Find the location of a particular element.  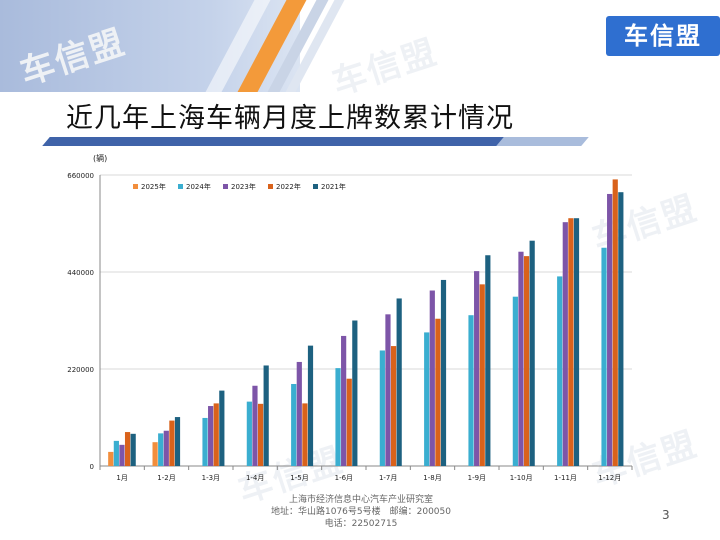

legend-label: 2025年 is located at coordinates (153, 186).